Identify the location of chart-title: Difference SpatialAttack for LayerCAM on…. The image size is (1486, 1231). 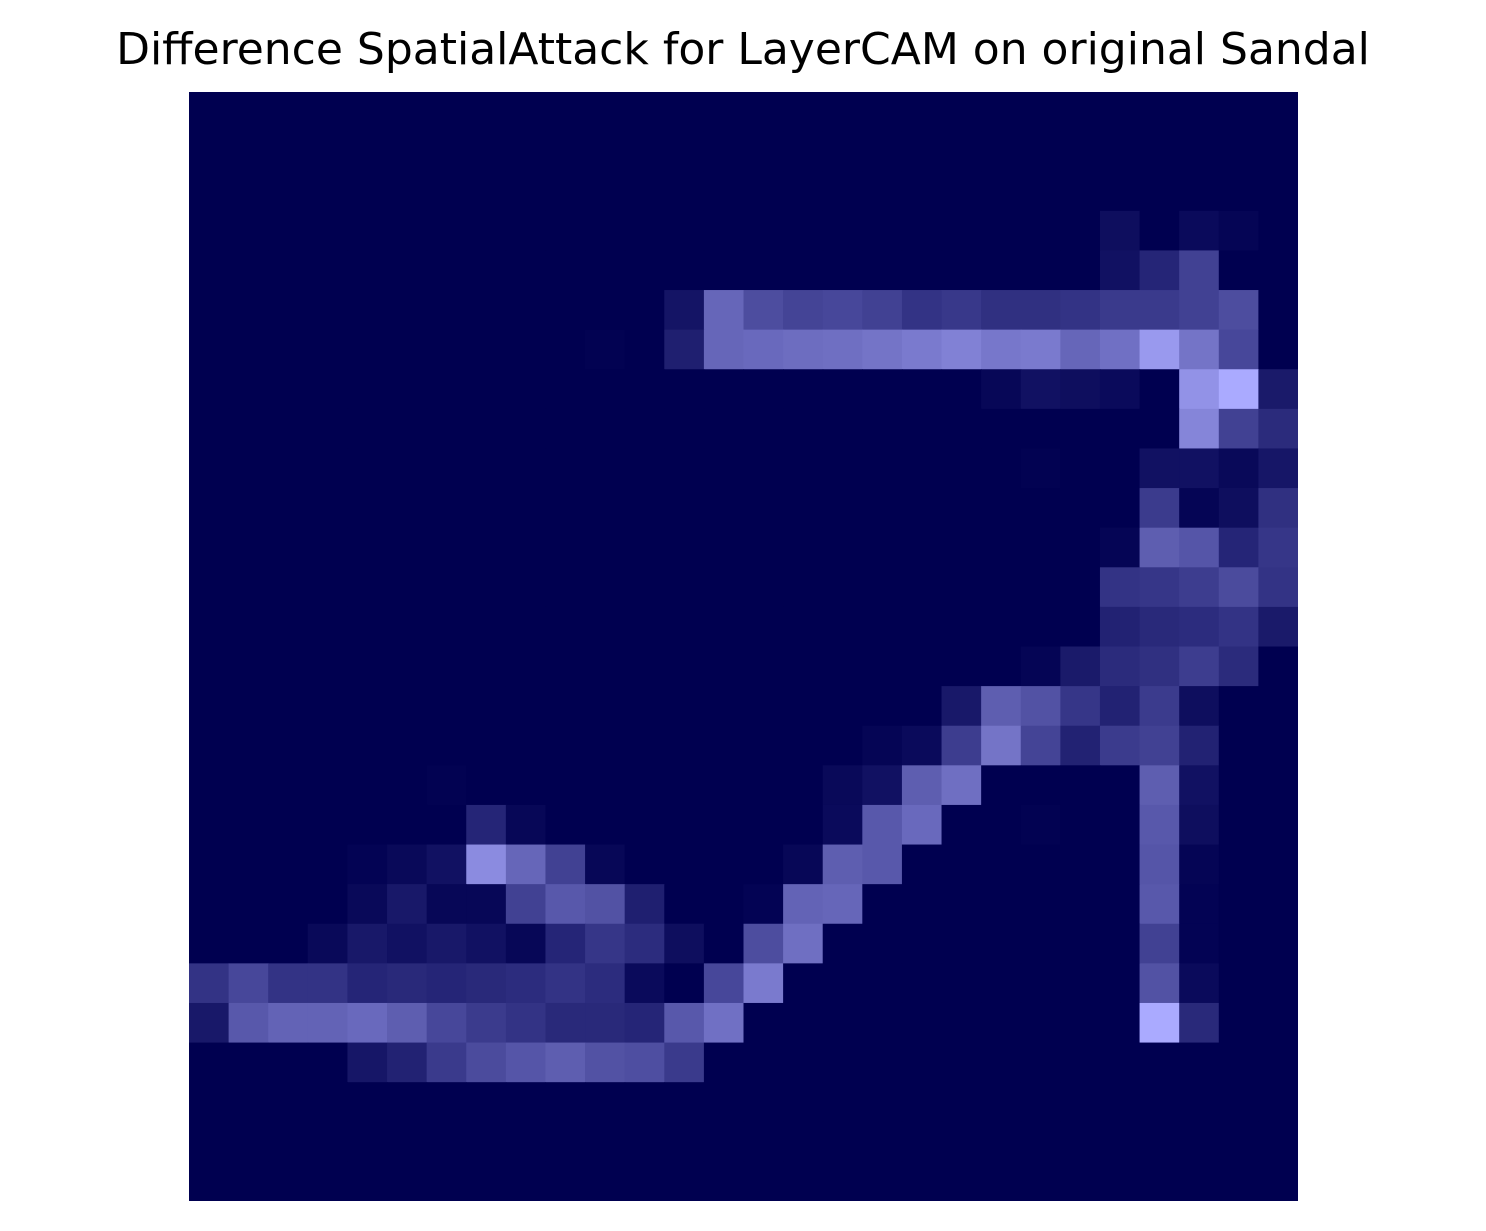
(743, 49).